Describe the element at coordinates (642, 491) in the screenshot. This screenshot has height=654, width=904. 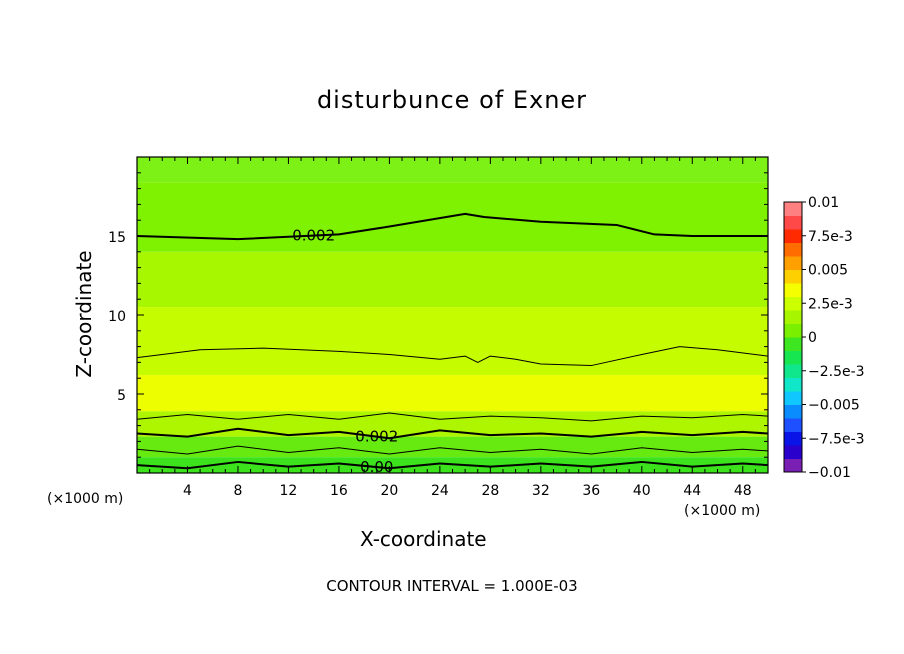
I see `x-tick-label-9: 40` at that location.